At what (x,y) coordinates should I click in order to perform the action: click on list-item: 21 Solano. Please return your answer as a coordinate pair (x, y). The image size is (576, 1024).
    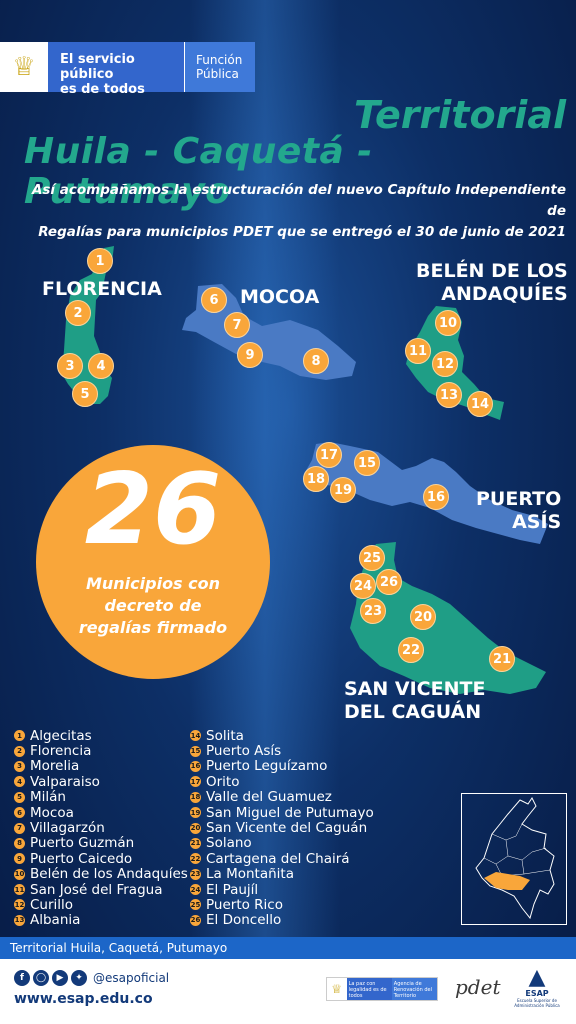
    Looking at the image, I should click on (282, 843).